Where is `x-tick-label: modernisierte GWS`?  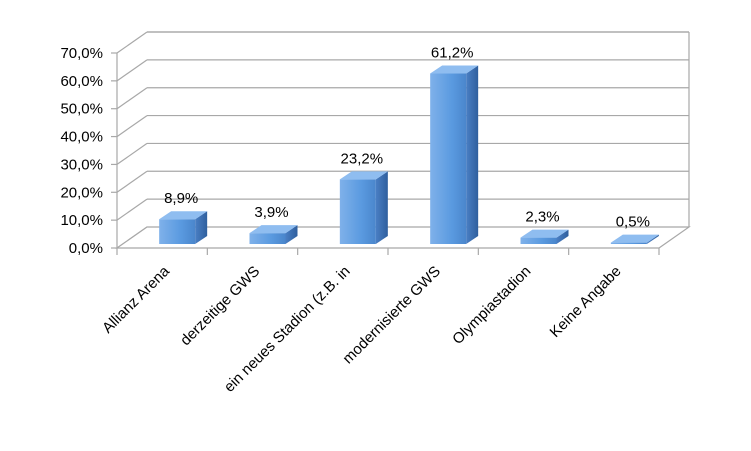
x-tick-label: modernisierte GWS is located at coordinates (391, 315).